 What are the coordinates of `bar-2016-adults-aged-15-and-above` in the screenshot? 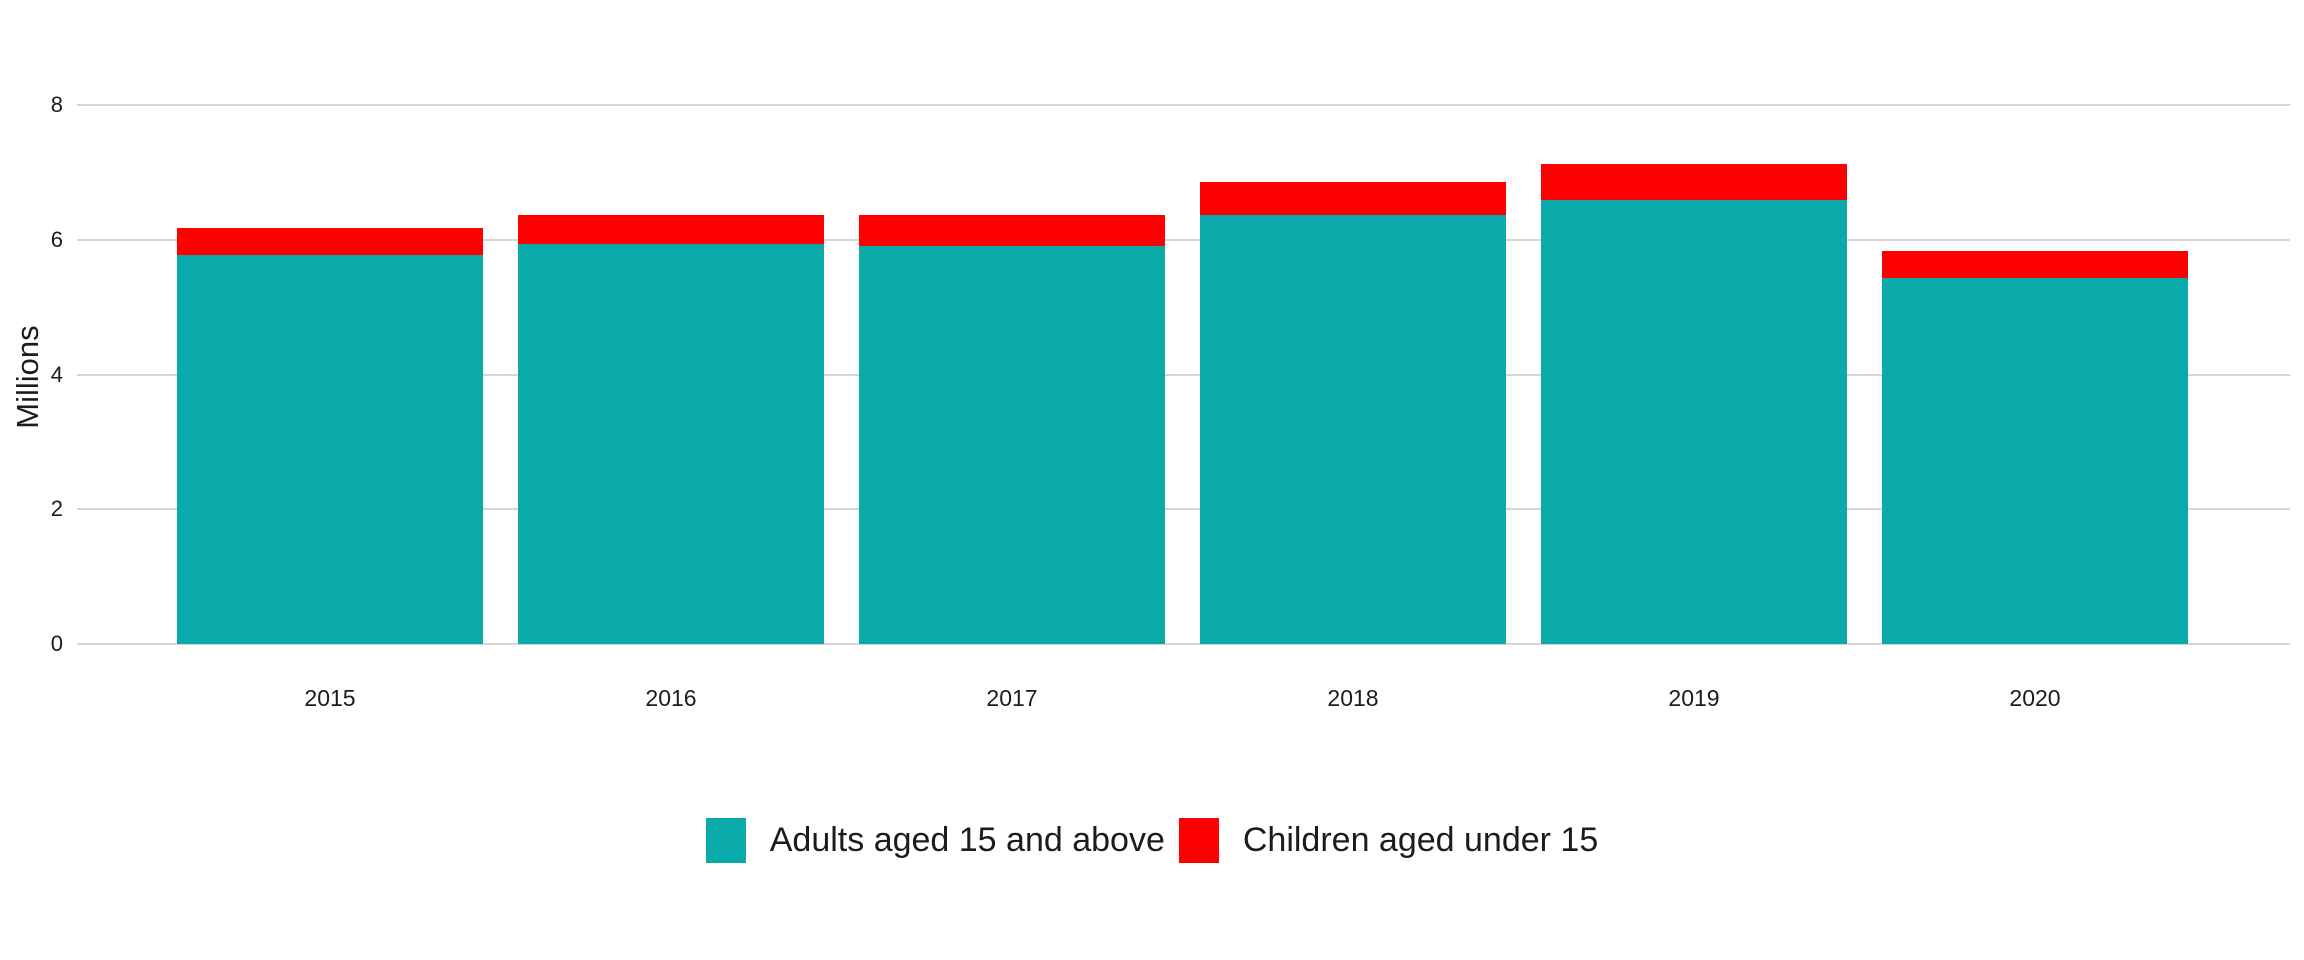 It's located at (671, 444).